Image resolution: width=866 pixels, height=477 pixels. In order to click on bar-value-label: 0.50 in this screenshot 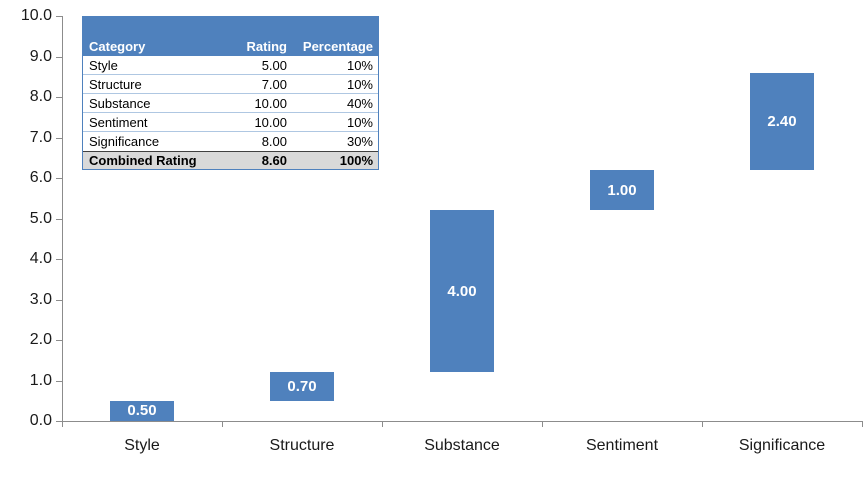, I will do `click(142, 411)`.